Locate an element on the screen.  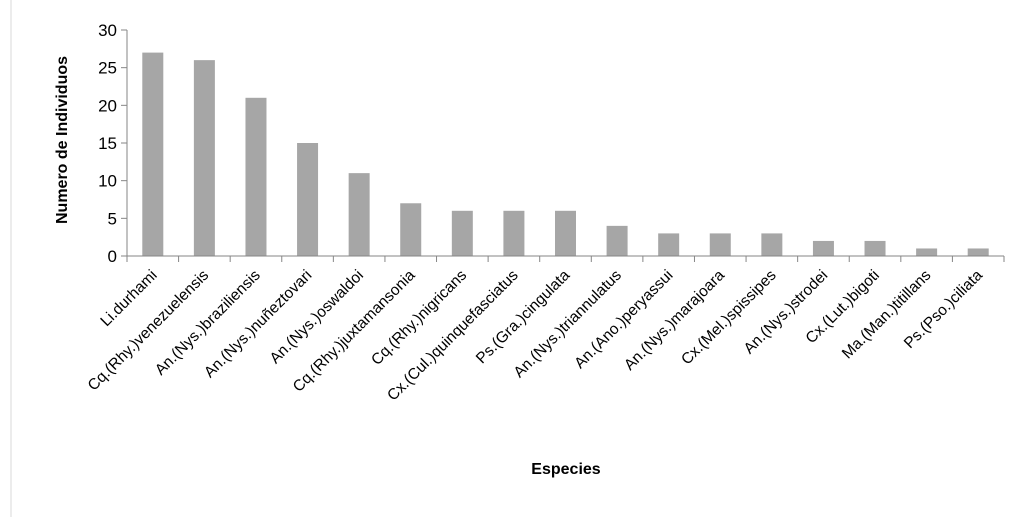
category-label: Cx.(Mel.)spissipes is located at coordinates (729, 318).